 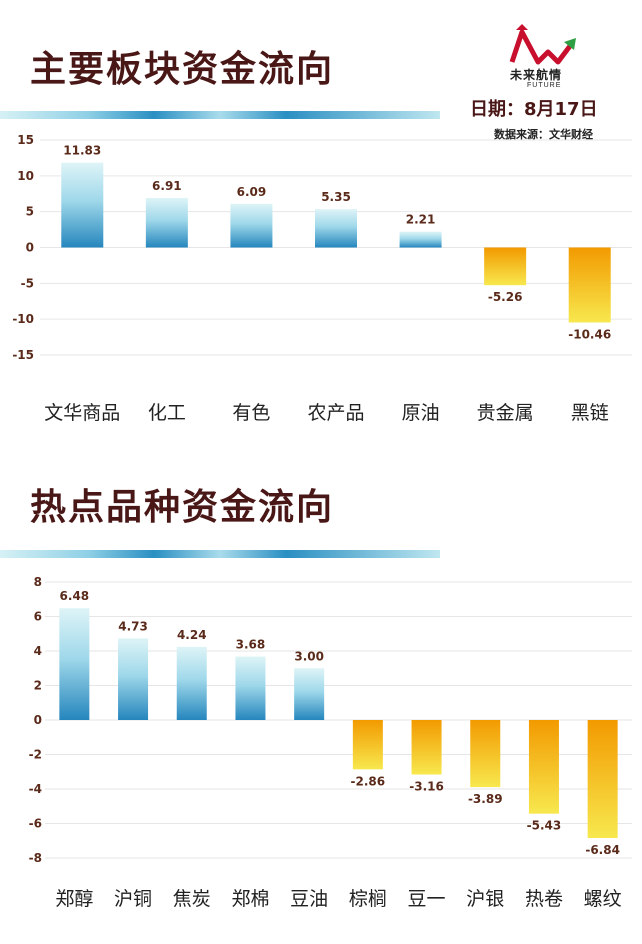 What do you see at coordinates (192, 899) in the screenshot?
I see `x-category-label: 焦炭` at bounding box center [192, 899].